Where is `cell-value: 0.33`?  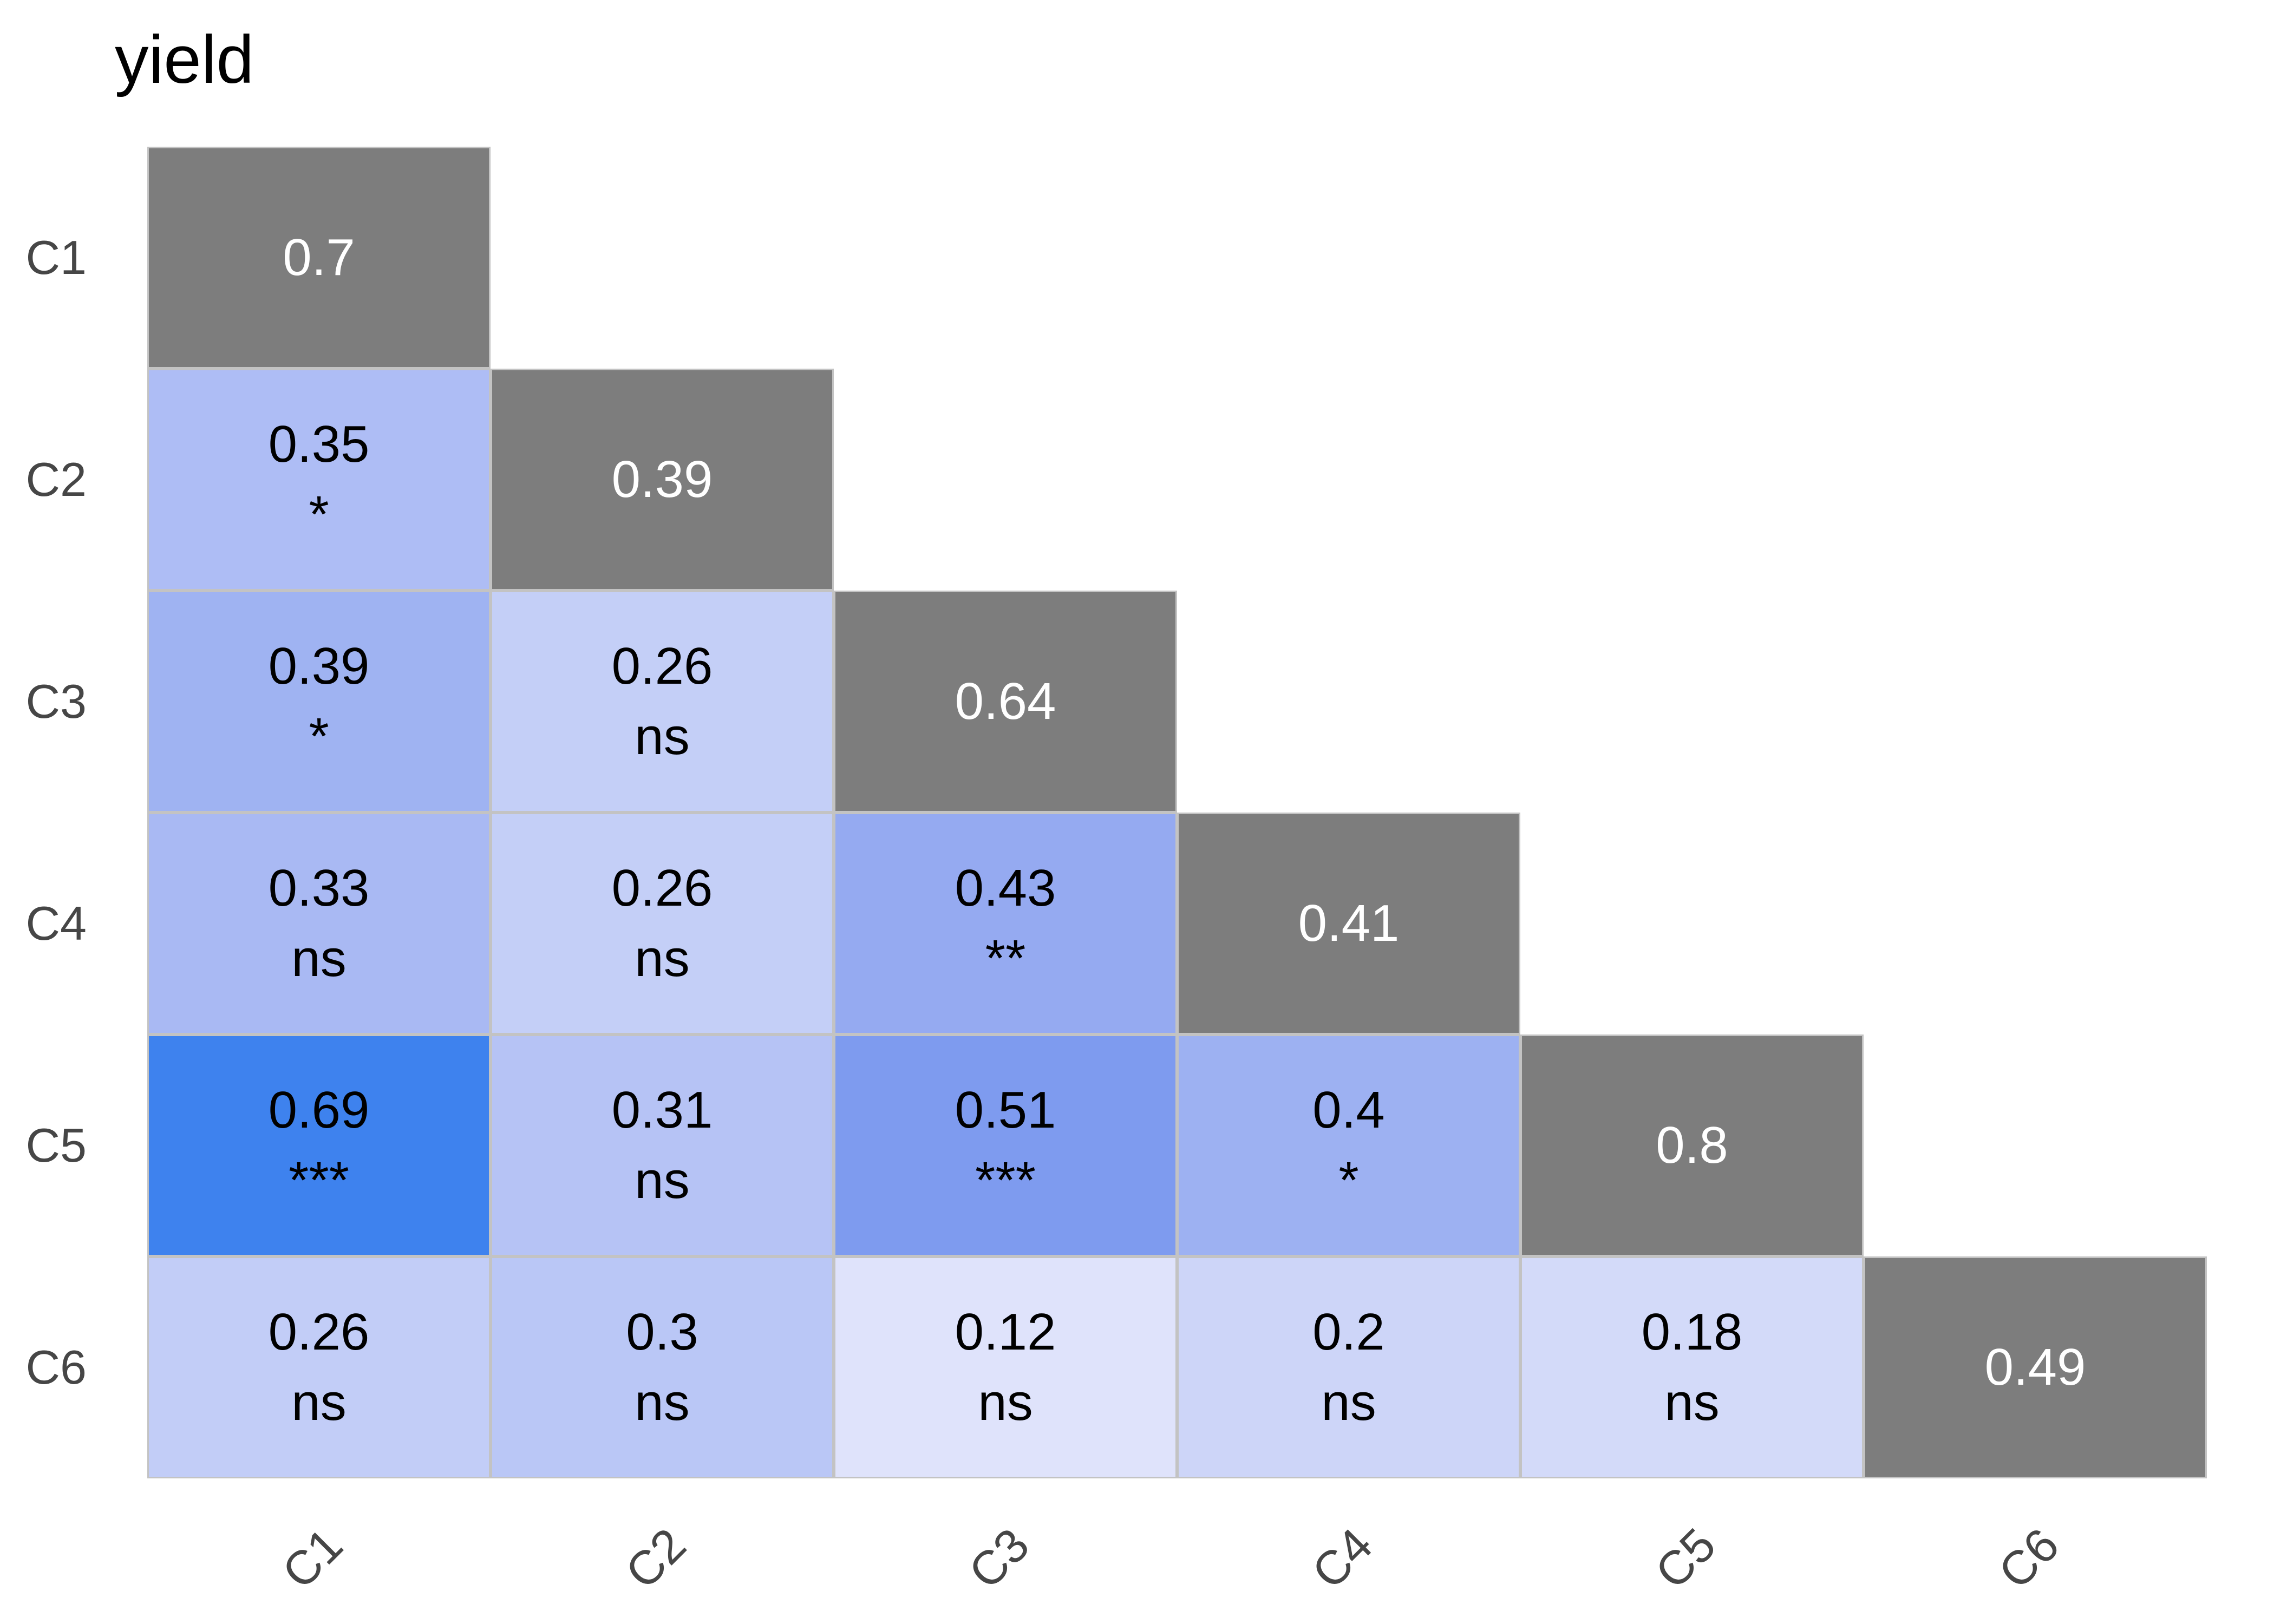
cell-value: 0.33 is located at coordinates (319, 888).